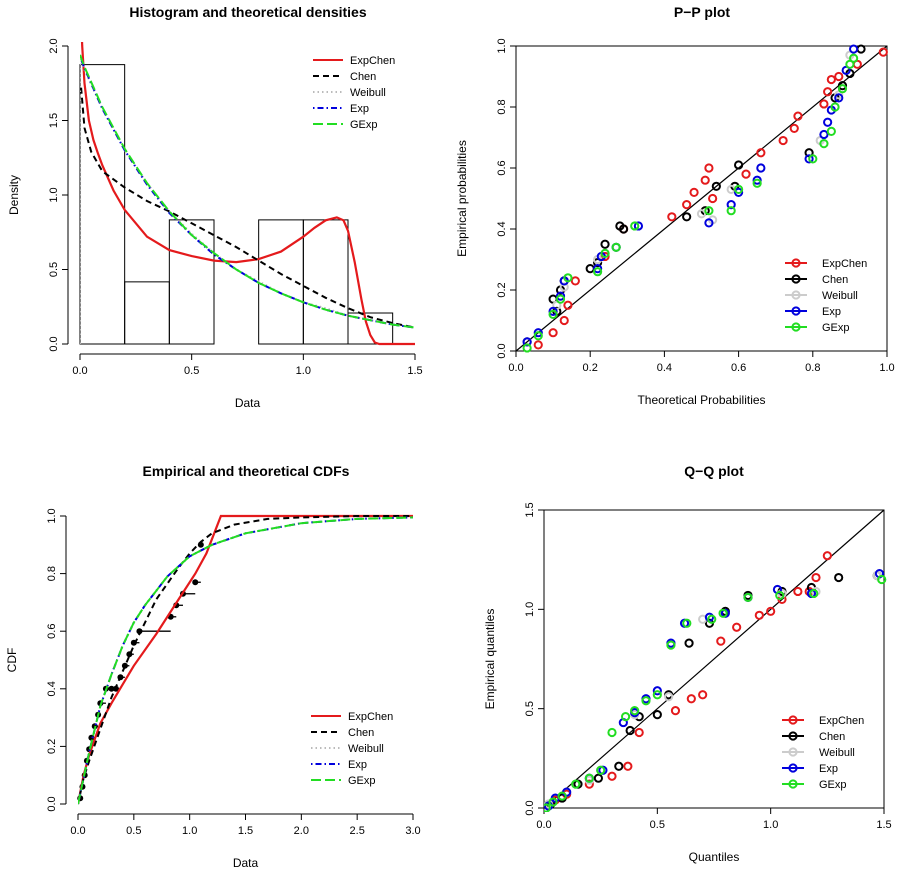 This screenshot has height=882, width=900. What do you see at coordinates (657, 825) in the screenshot?
I see `x-tick-label: 0.5` at bounding box center [657, 825].